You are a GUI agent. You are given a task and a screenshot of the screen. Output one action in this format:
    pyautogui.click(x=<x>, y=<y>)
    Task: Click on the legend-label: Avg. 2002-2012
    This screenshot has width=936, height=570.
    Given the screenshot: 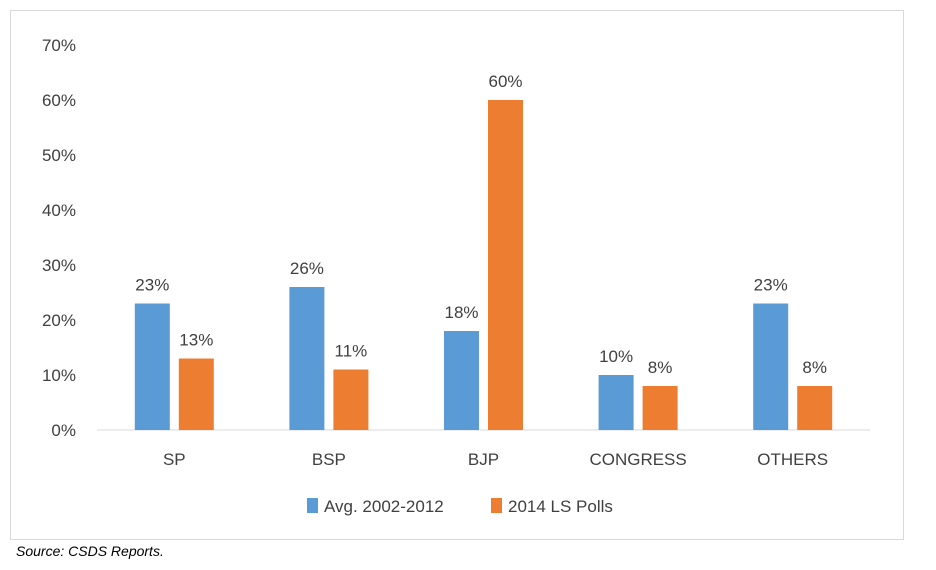 What is the action you would take?
    pyautogui.click(x=384, y=506)
    